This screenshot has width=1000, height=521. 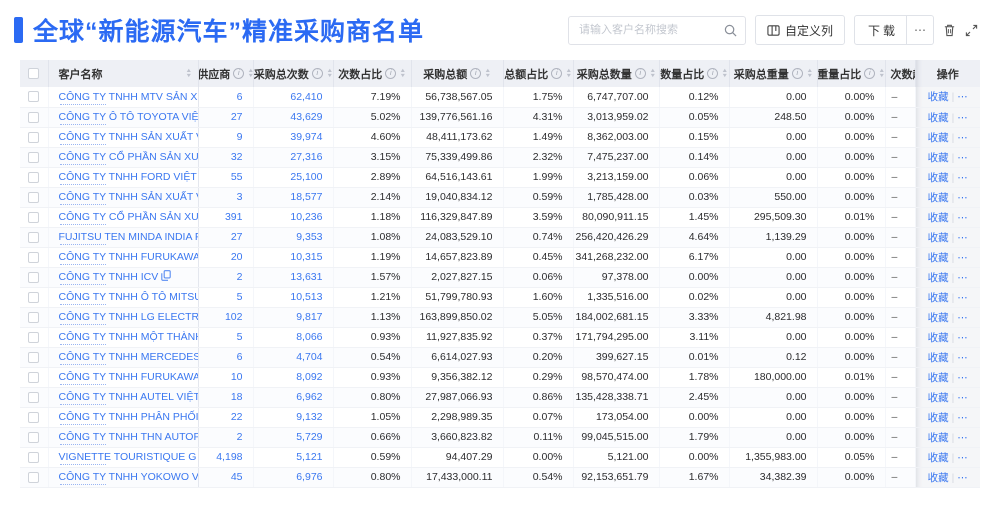 I want to click on col-header-amount_pct: 总额占比 i ▲ ▼, so click(x=538, y=73).